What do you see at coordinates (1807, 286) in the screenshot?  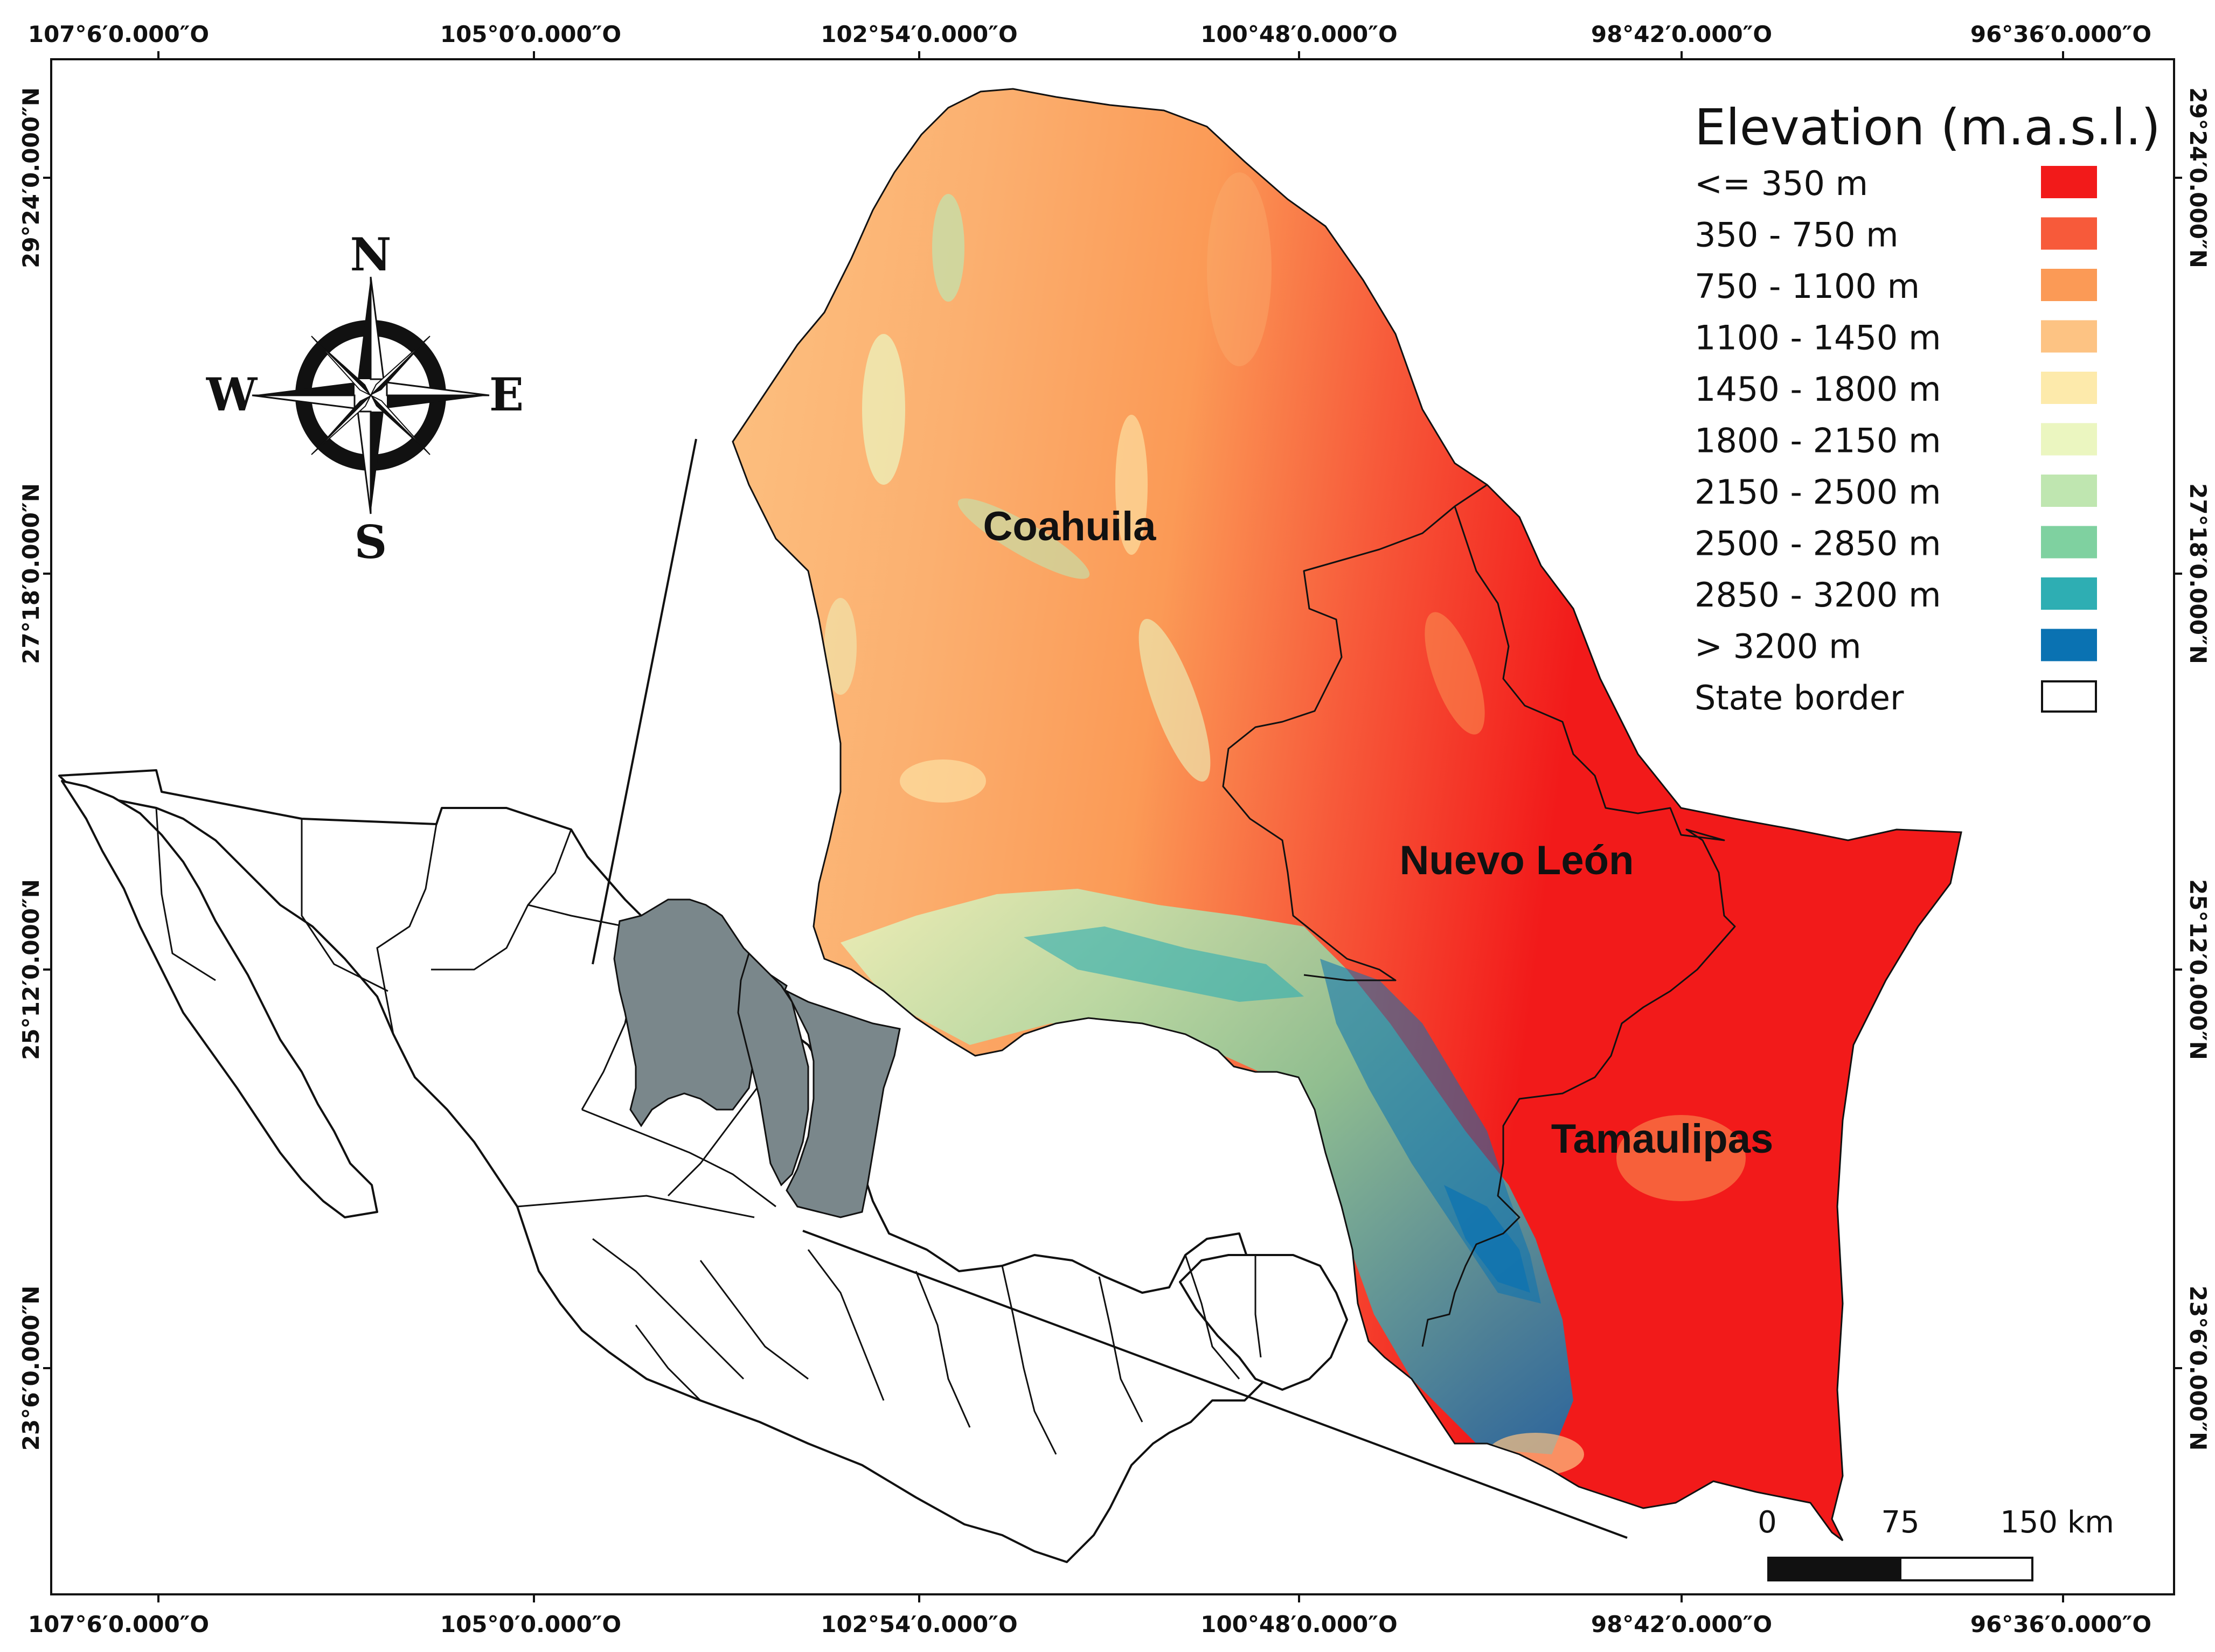 I see `legend-label-2: 750 - 1100 m` at bounding box center [1807, 286].